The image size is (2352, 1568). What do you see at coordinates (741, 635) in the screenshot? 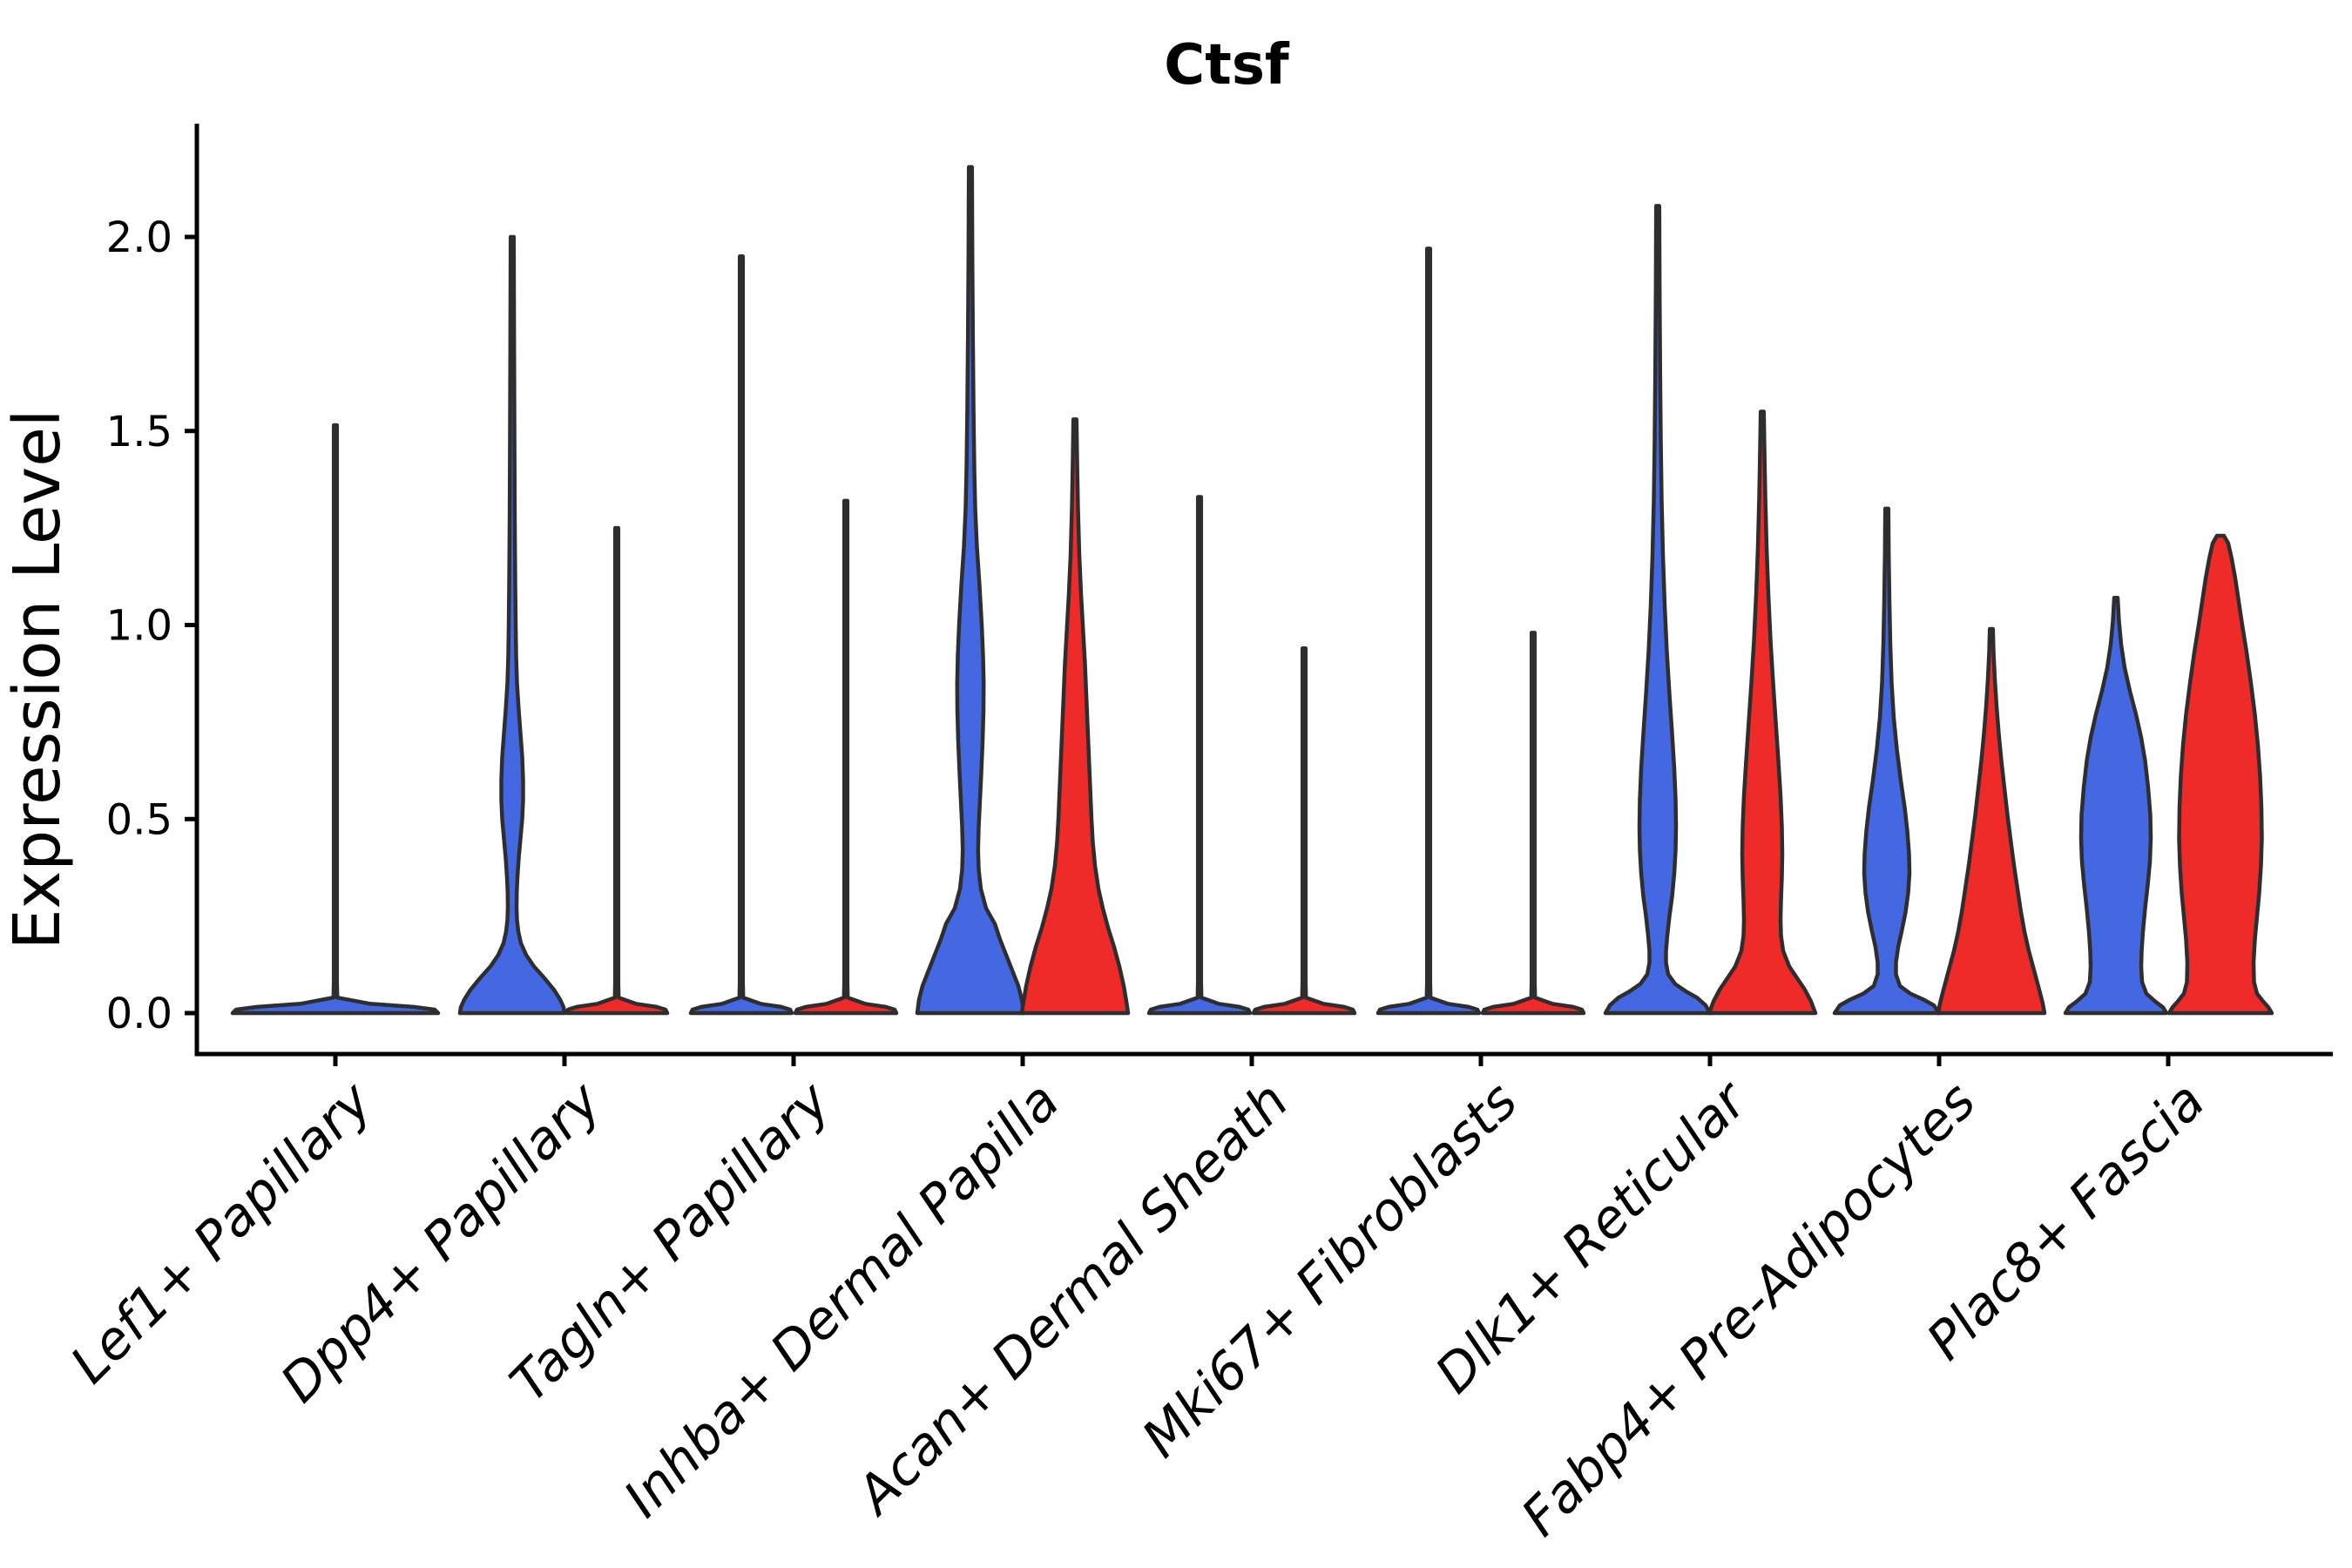
I see `violin-tagln-papillary-blue` at bounding box center [741, 635].